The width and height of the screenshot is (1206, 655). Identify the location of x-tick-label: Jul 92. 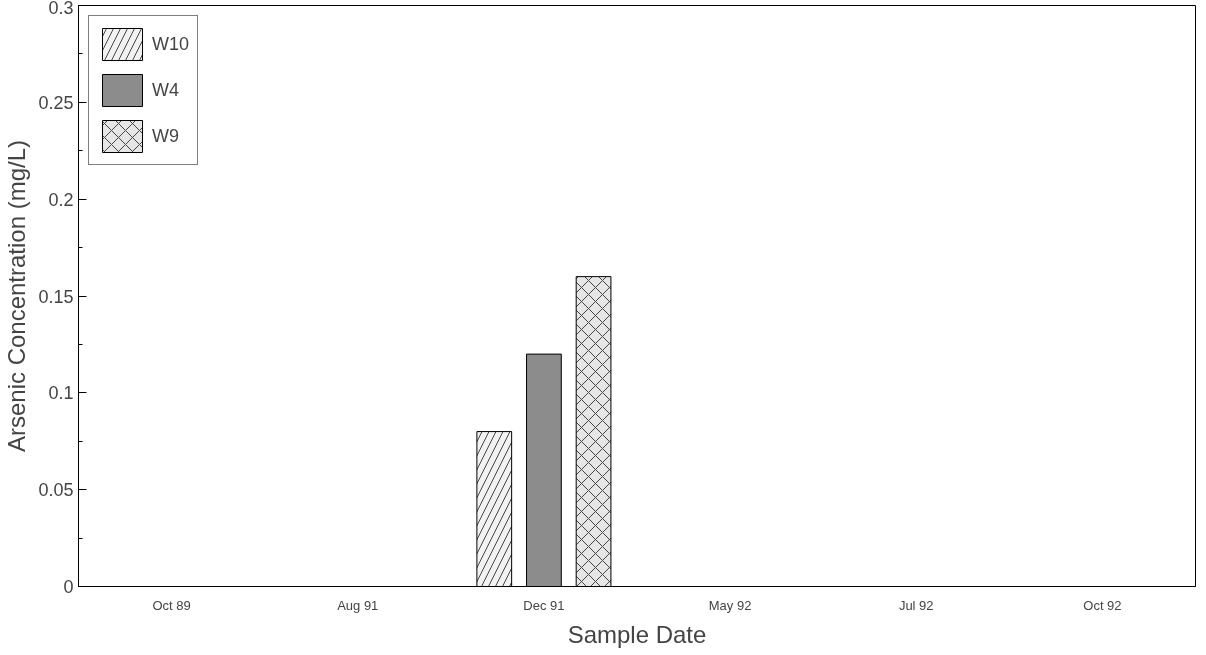
(916, 605).